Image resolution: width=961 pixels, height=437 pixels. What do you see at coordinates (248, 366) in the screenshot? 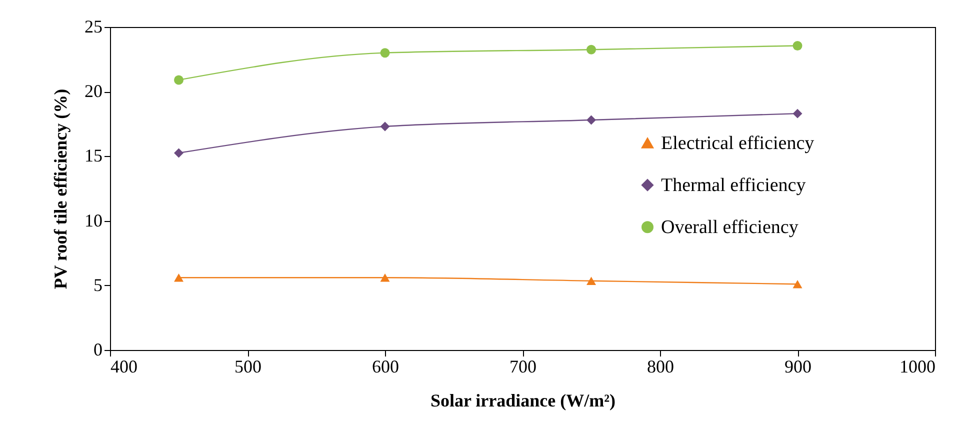
I see `x-tick-label: 500` at bounding box center [248, 366].